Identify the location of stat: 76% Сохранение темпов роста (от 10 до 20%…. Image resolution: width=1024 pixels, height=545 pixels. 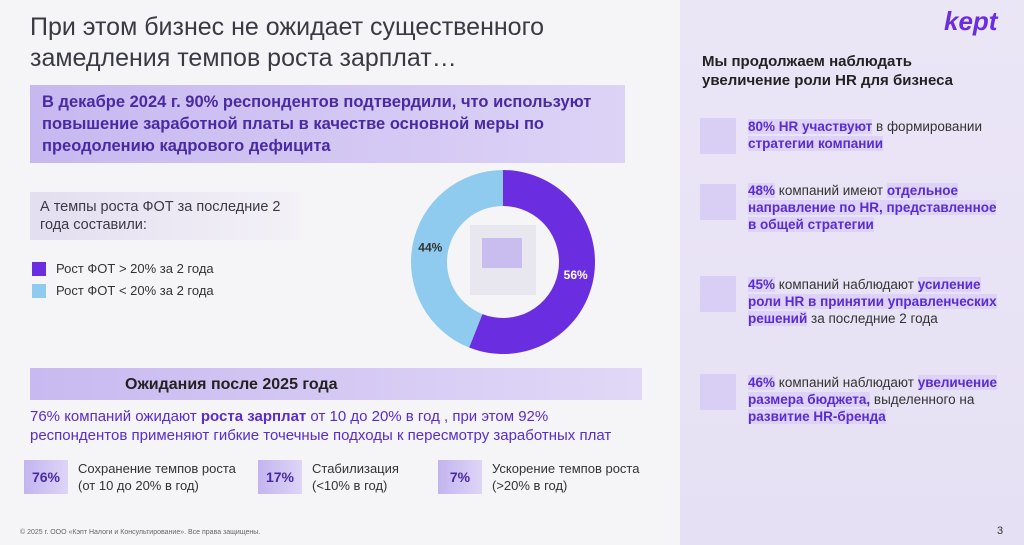
(131, 477).